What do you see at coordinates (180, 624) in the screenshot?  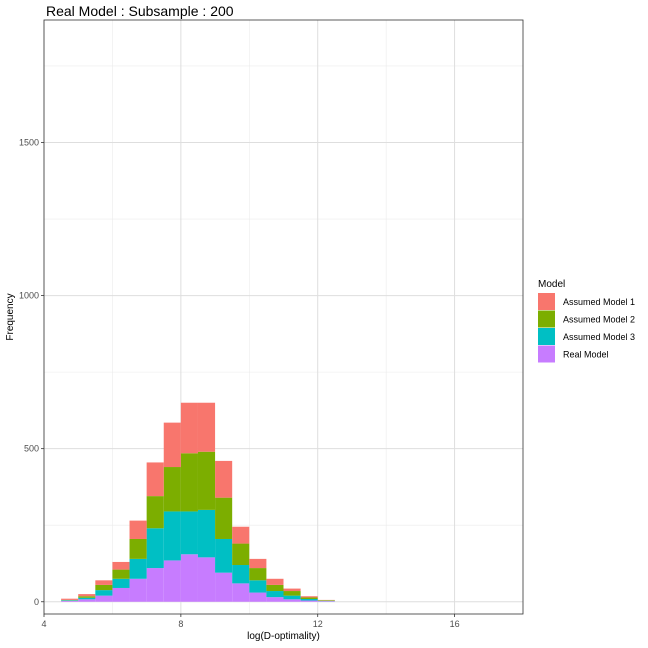 I see `x-tick-label: 8` at bounding box center [180, 624].